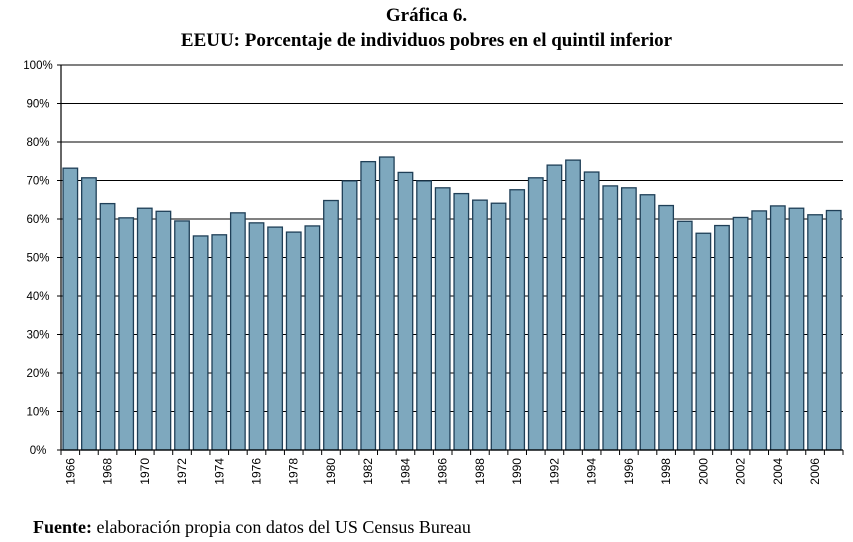 This screenshot has height=542, width=853. Describe the element at coordinates (517, 320) in the screenshot. I see `bar-1990` at that location.